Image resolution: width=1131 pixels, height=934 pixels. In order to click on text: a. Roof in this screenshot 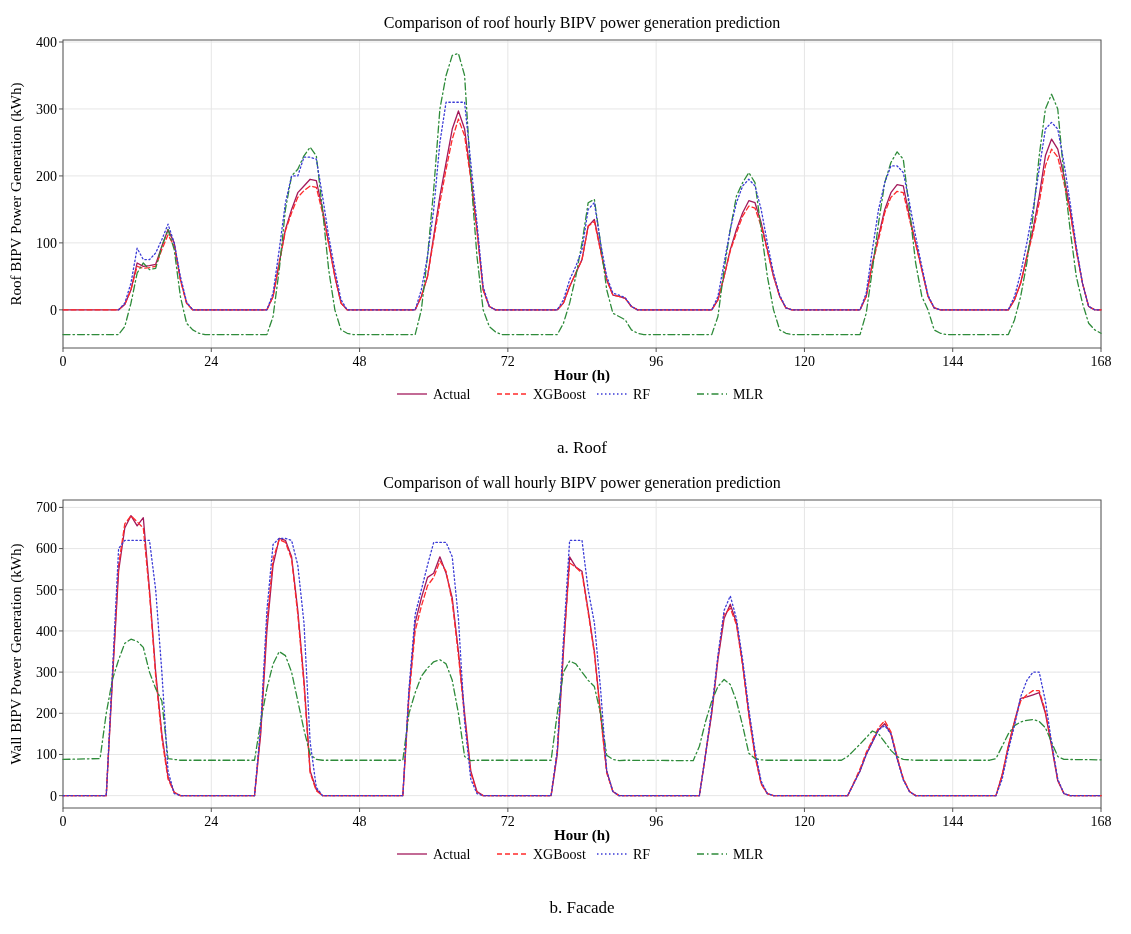, I will do `click(582, 447)`.